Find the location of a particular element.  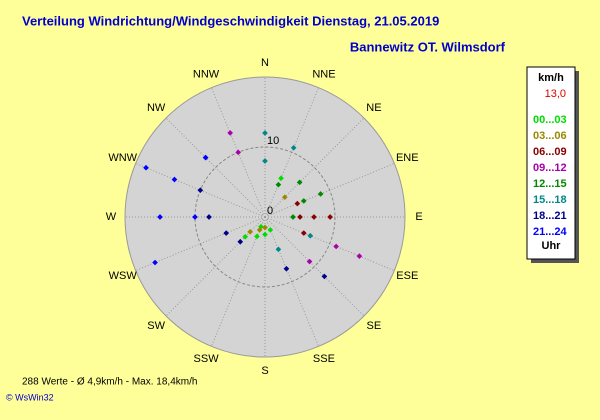

legend-entry: 00...03 is located at coordinates (550, 120).